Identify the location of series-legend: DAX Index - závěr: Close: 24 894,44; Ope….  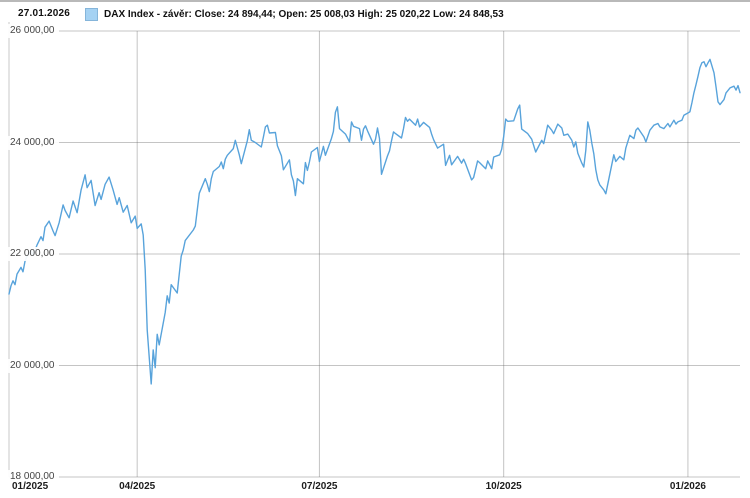
(294, 14).